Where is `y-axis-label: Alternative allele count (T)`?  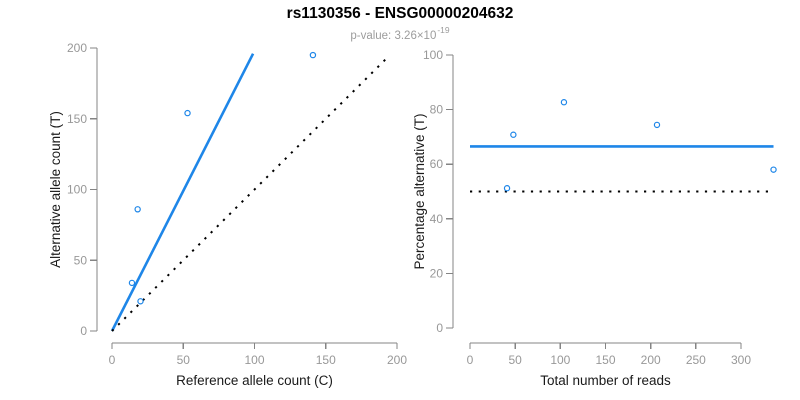 y-axis-label: Alternative allele count (T) is located at coordinates (55, 189).